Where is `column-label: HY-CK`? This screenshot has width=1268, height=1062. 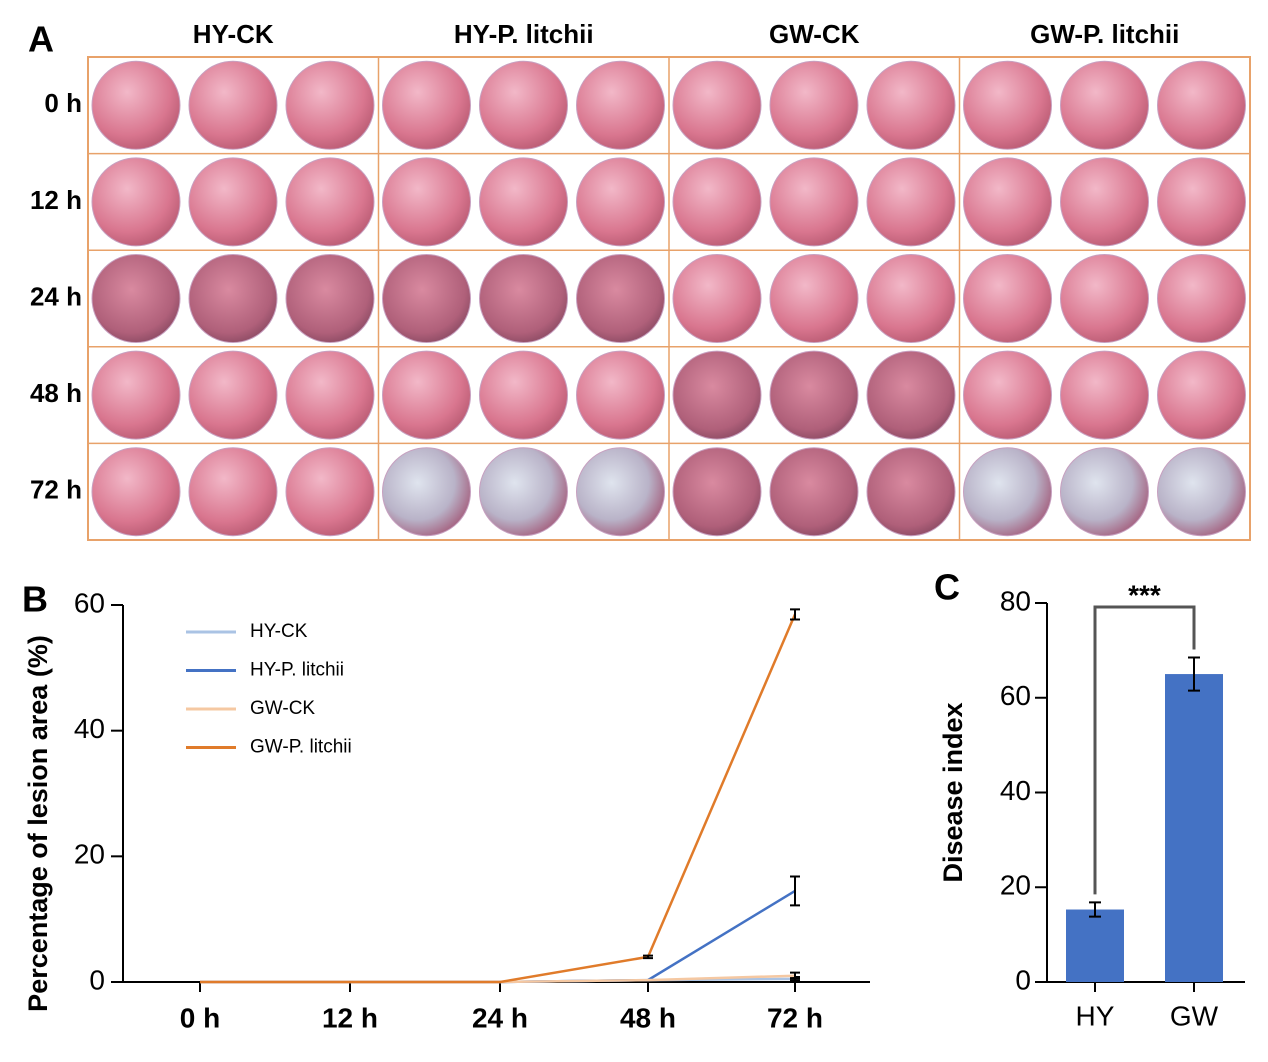 column-label: HY-CK is located at coordinates (233, 34).